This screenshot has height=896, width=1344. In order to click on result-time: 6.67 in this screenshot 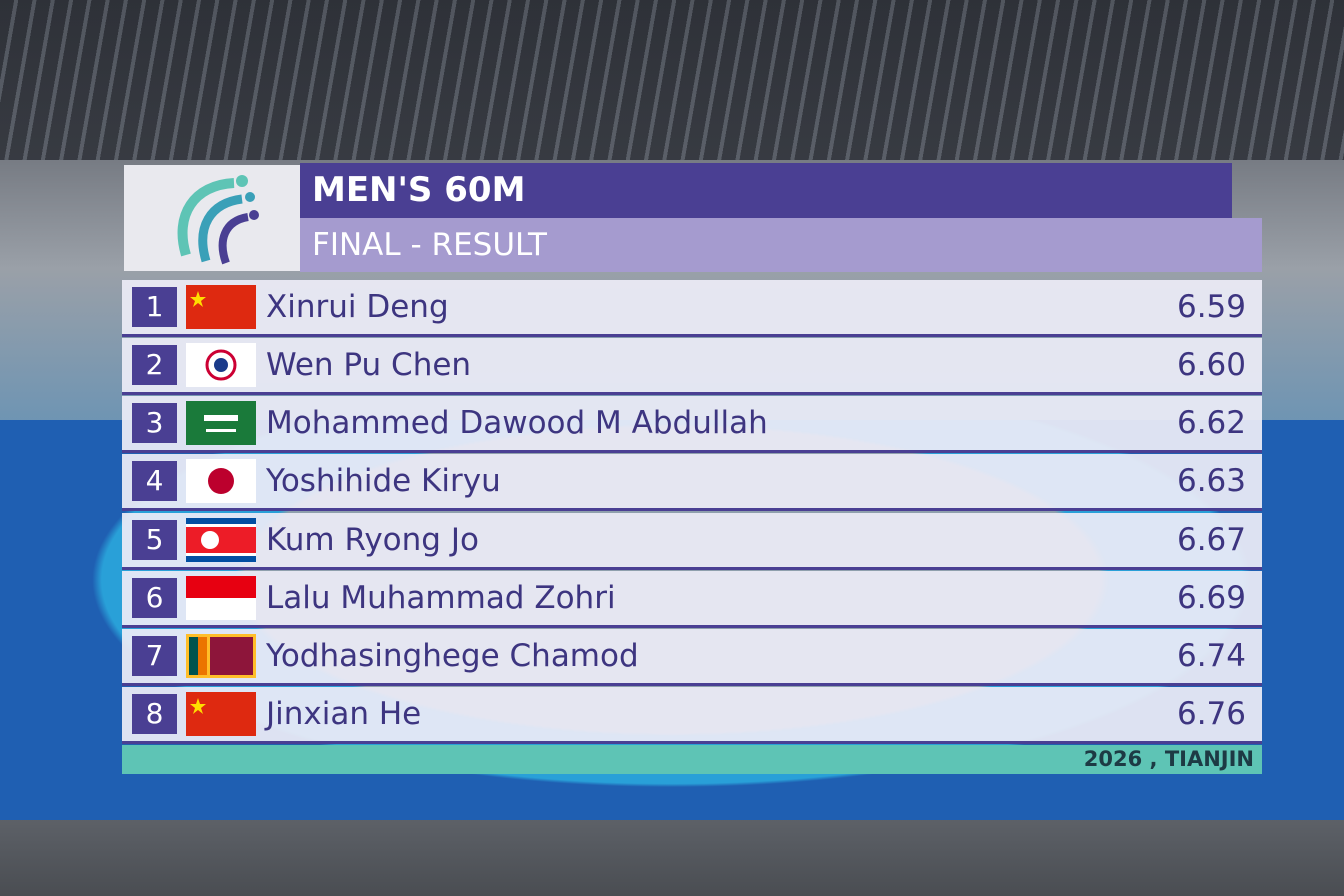, I will do `click(1211, 539)`.